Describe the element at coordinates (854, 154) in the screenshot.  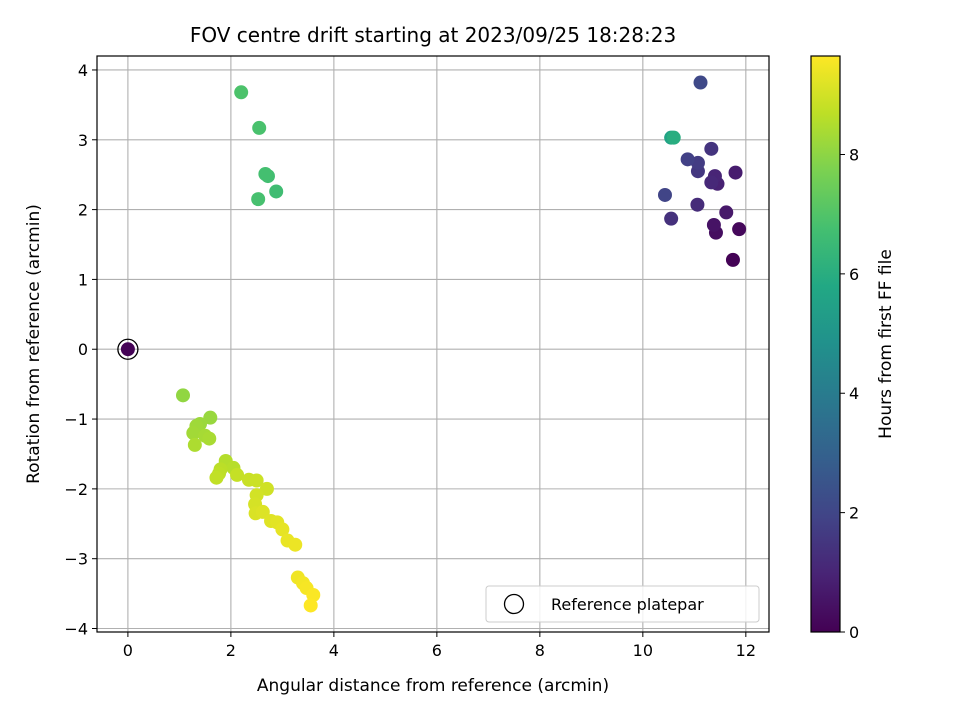
I see `colorbar-tick-label: 8` at that location.